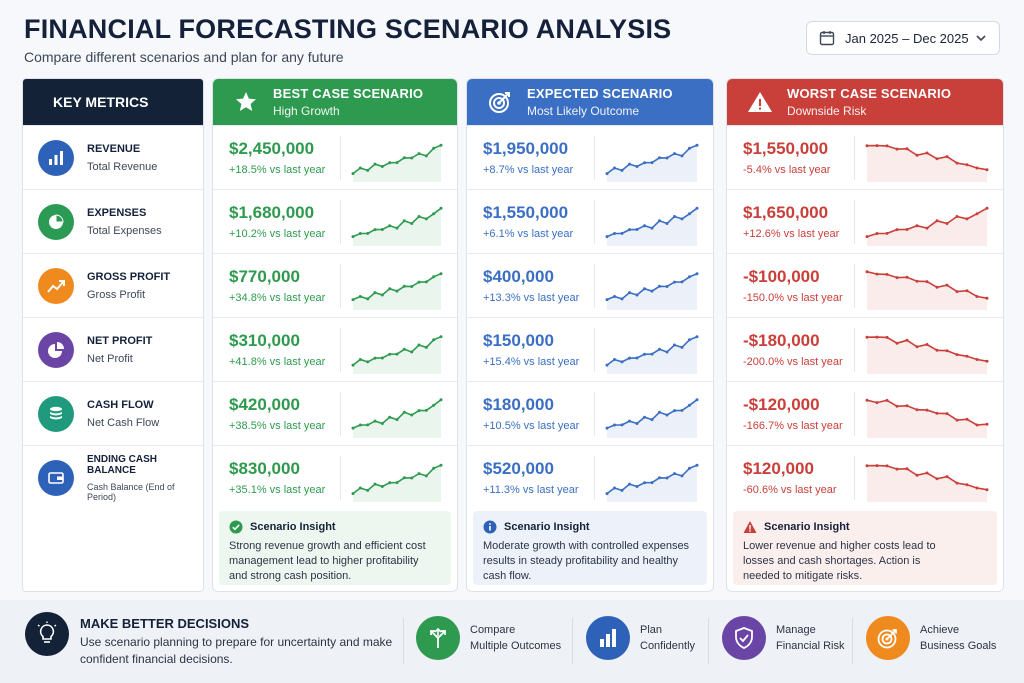 The height and width of the screenshot is (683, 1024). What do you see at coordinates (793, 362) in the screenshot?
I see `scenario-change: -200.0% vs last year` at bounding box center [793, 362].